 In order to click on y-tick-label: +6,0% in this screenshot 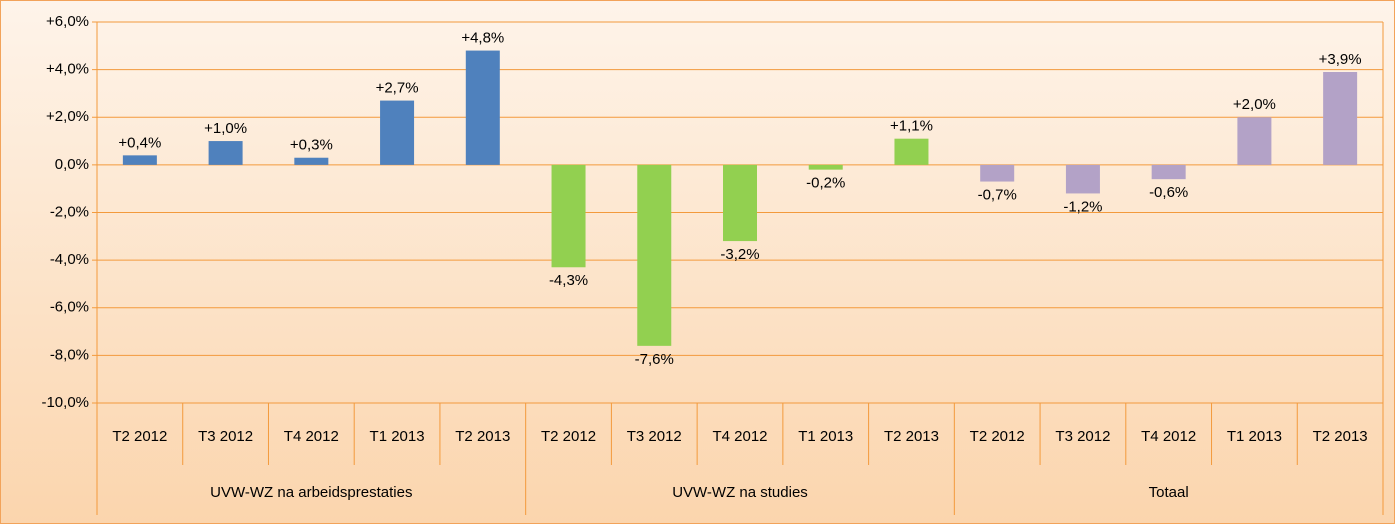, I will do `click(67, 21)`.